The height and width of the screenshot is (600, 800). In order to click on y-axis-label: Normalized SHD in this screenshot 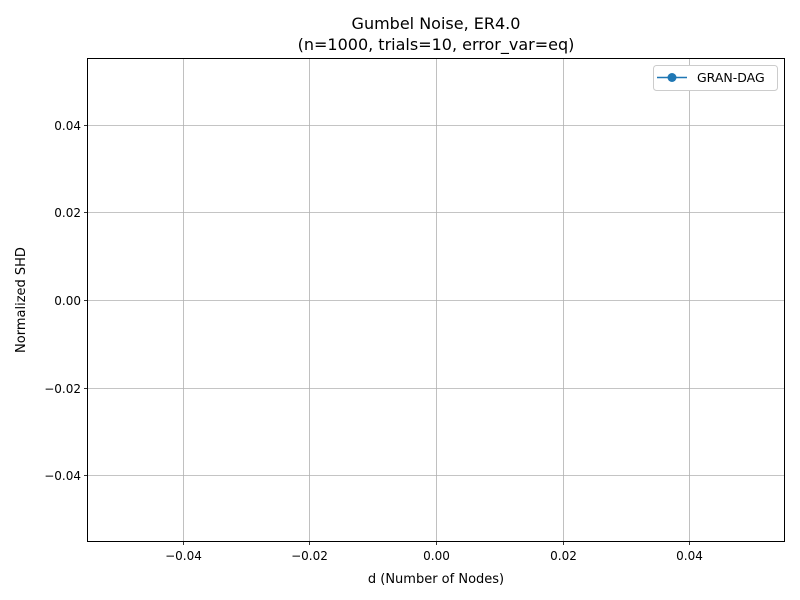, I will do `click(21, 300)`.